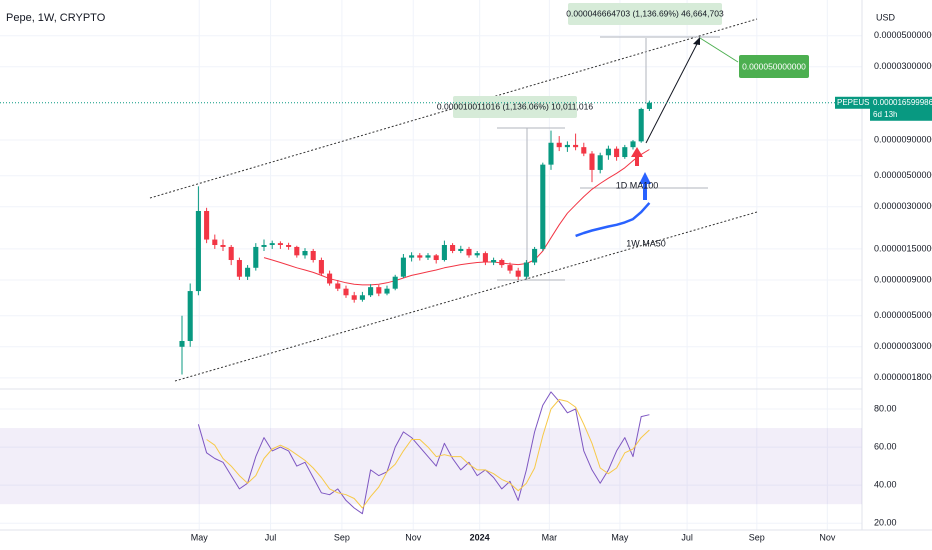 Image resolution: width=932 pixels, height=550 pixels. I want to click on last-price-box, so click(901, 108).